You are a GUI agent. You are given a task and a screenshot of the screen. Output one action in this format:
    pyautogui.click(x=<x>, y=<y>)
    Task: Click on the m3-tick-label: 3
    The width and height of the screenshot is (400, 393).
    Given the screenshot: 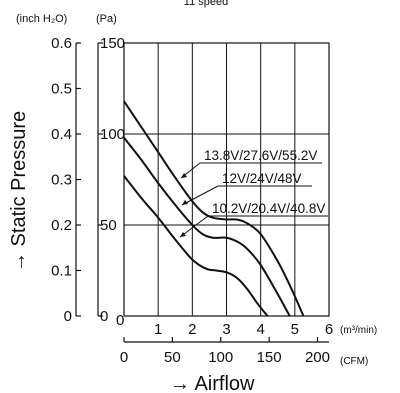 What is the action you would take?
    pyautogui.click(x=226, y=329)
    